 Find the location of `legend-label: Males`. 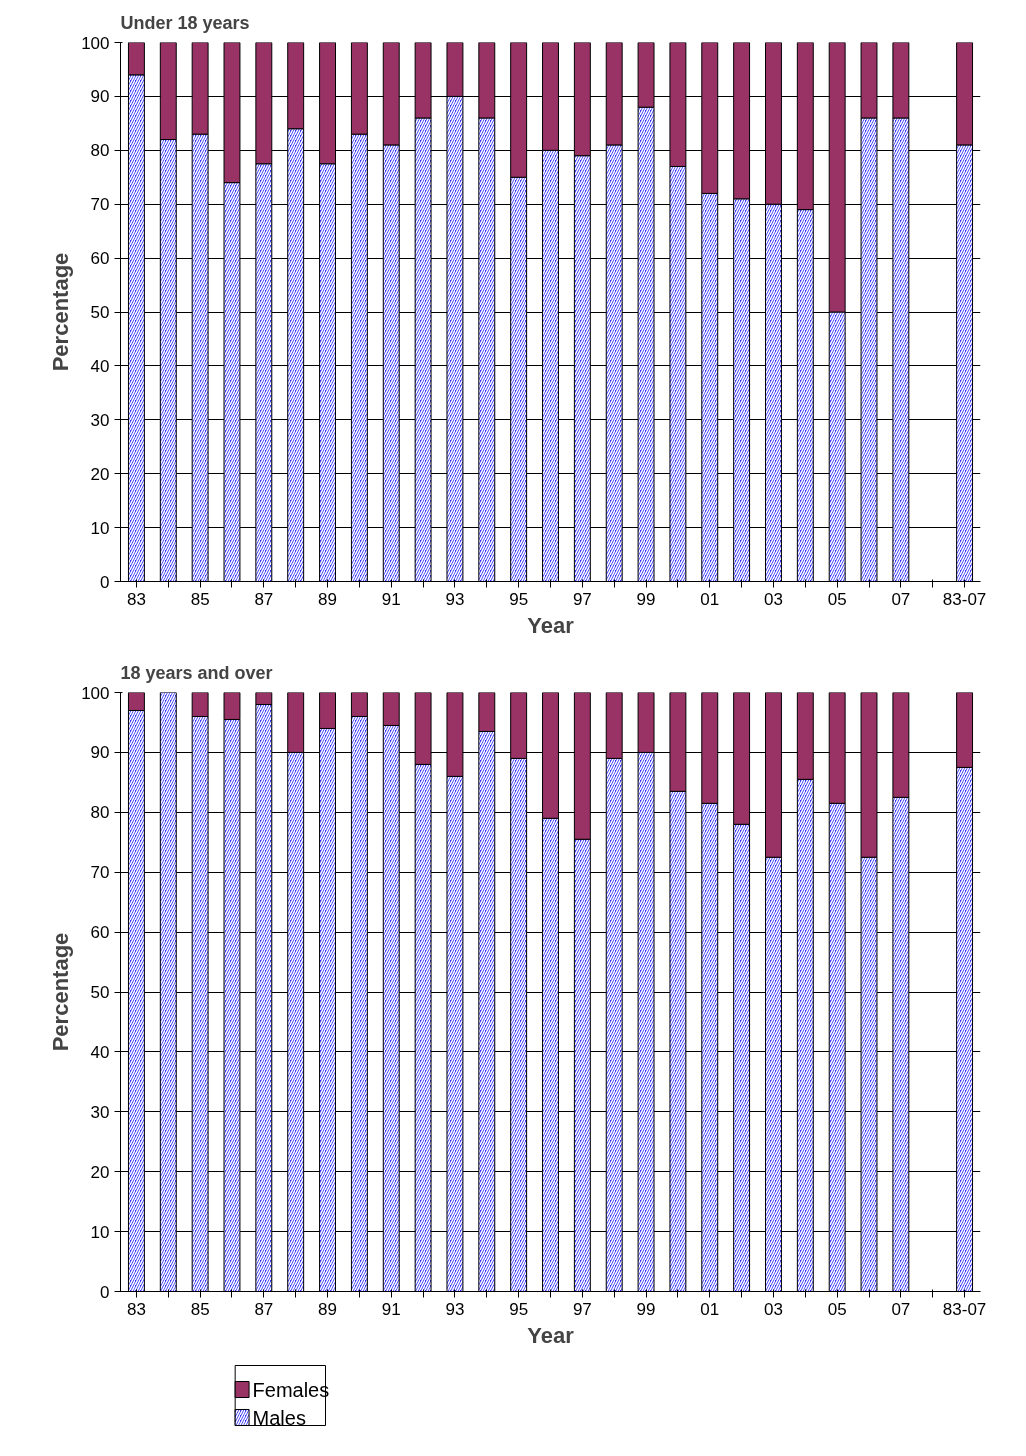

legend-label: Males is located at coordinates (279, 1417).